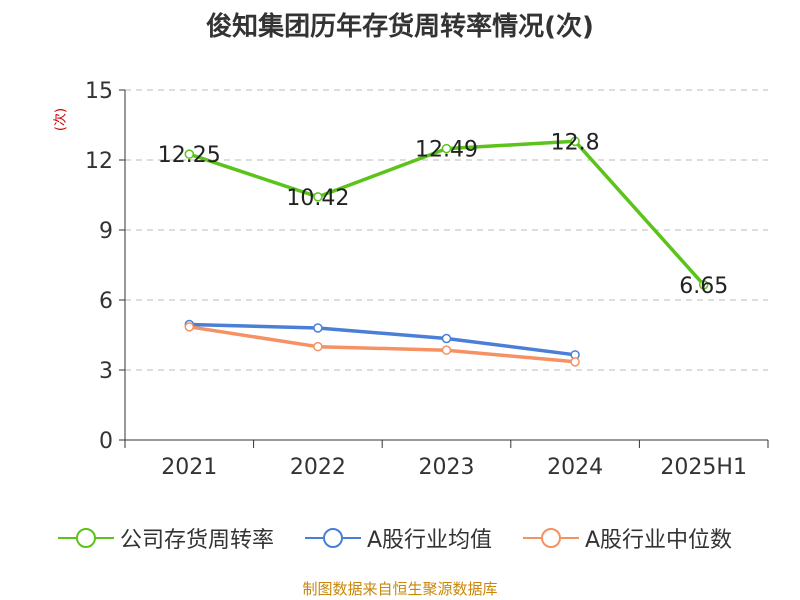  I want to click on chart-title: 俊知集团历年存货周转率情况(次), so click(400, 27).